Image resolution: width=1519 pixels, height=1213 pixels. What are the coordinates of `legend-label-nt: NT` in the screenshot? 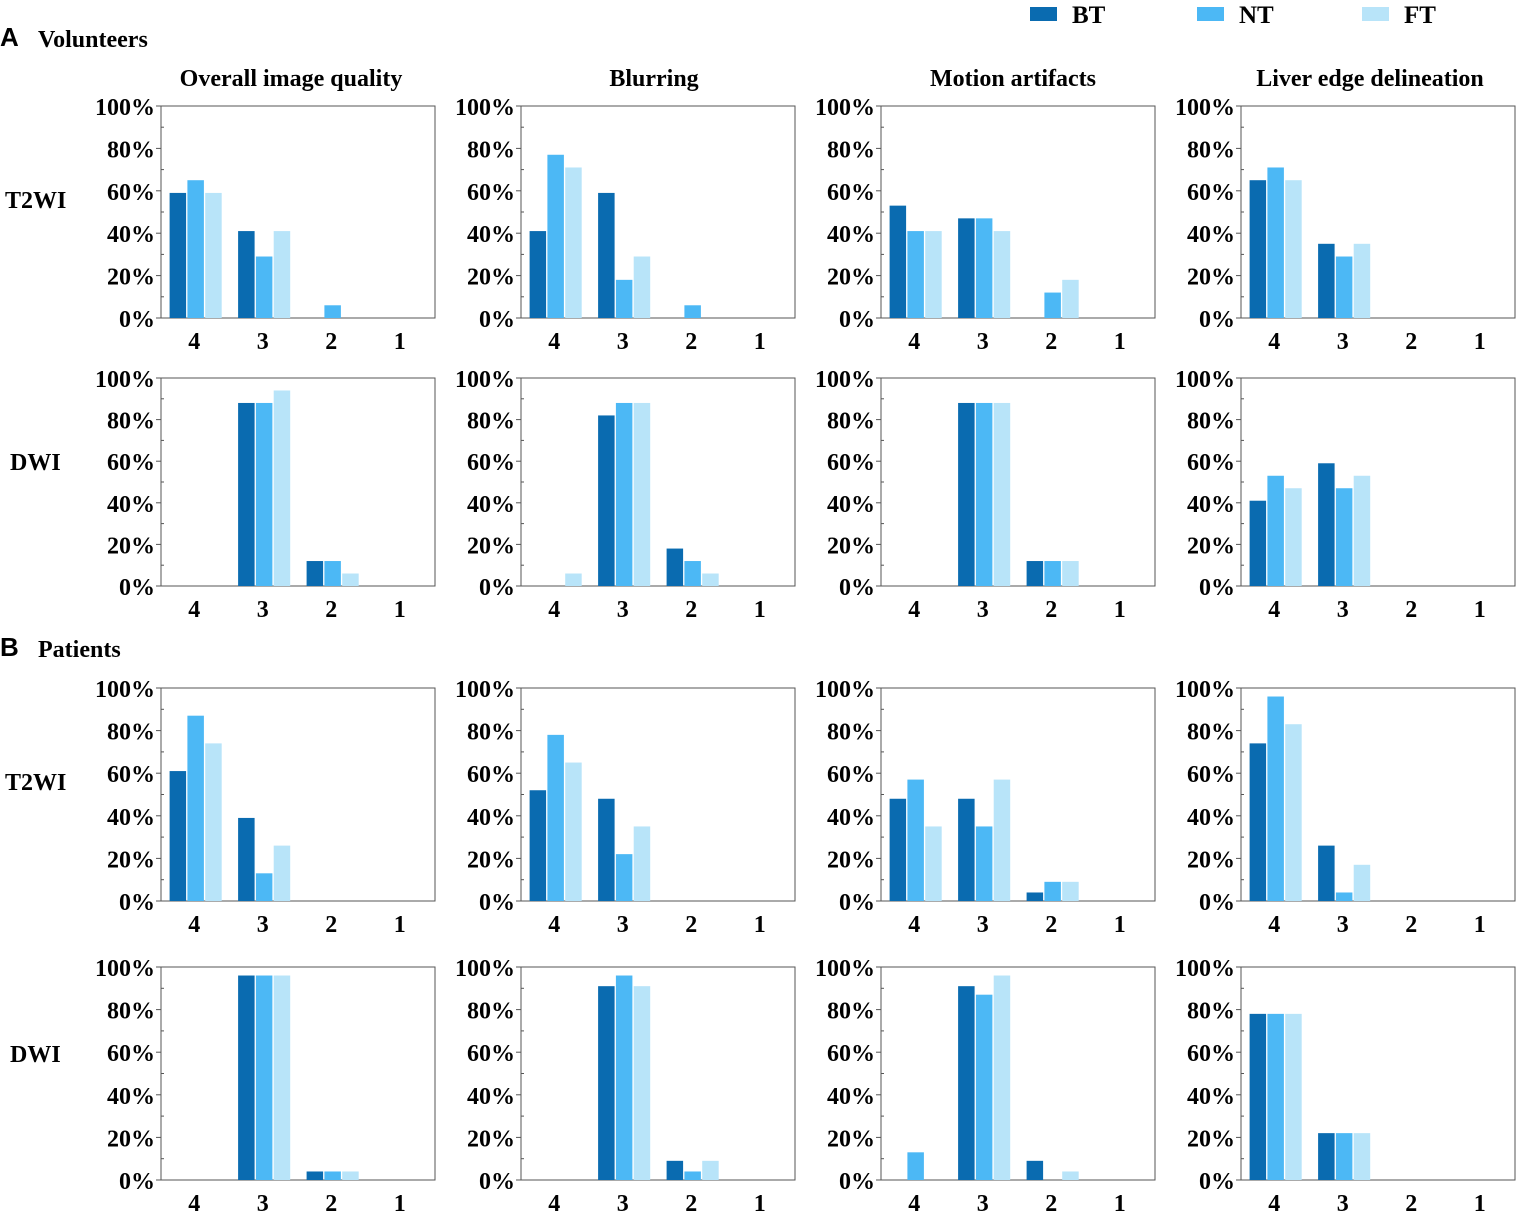 It's located at (1256, 15).